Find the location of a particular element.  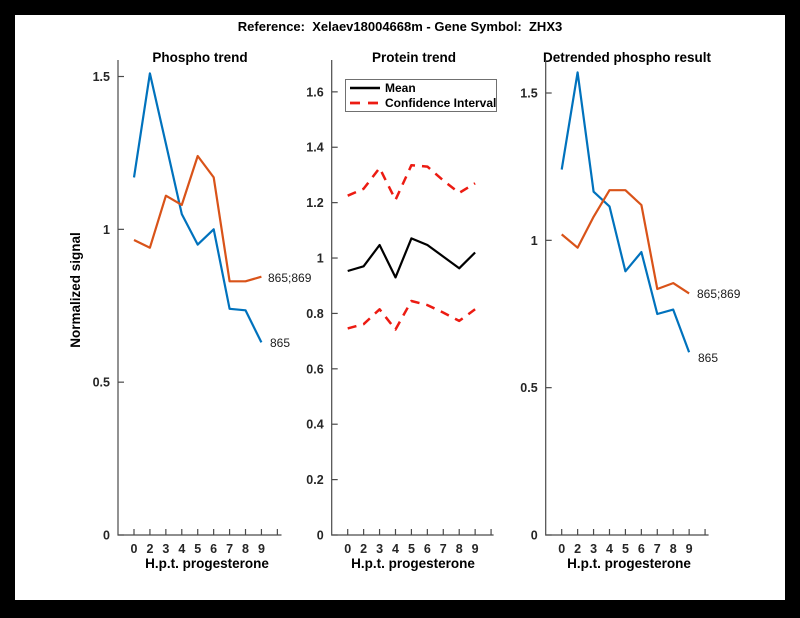

series-end-label-865-869-left: 865;869 is located at coordinates (290, 278).